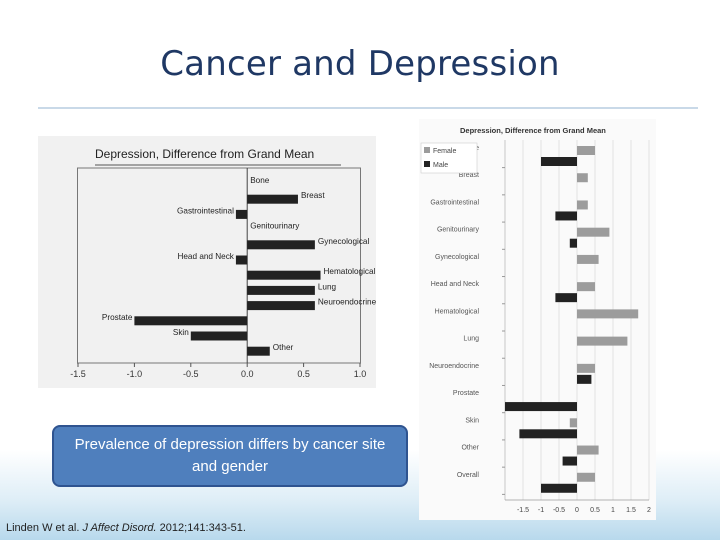  What do you see at coordinates (541, 510) in the screenshot?
I see `chart2-tick-label: -1` at bounding box center [541, 510].